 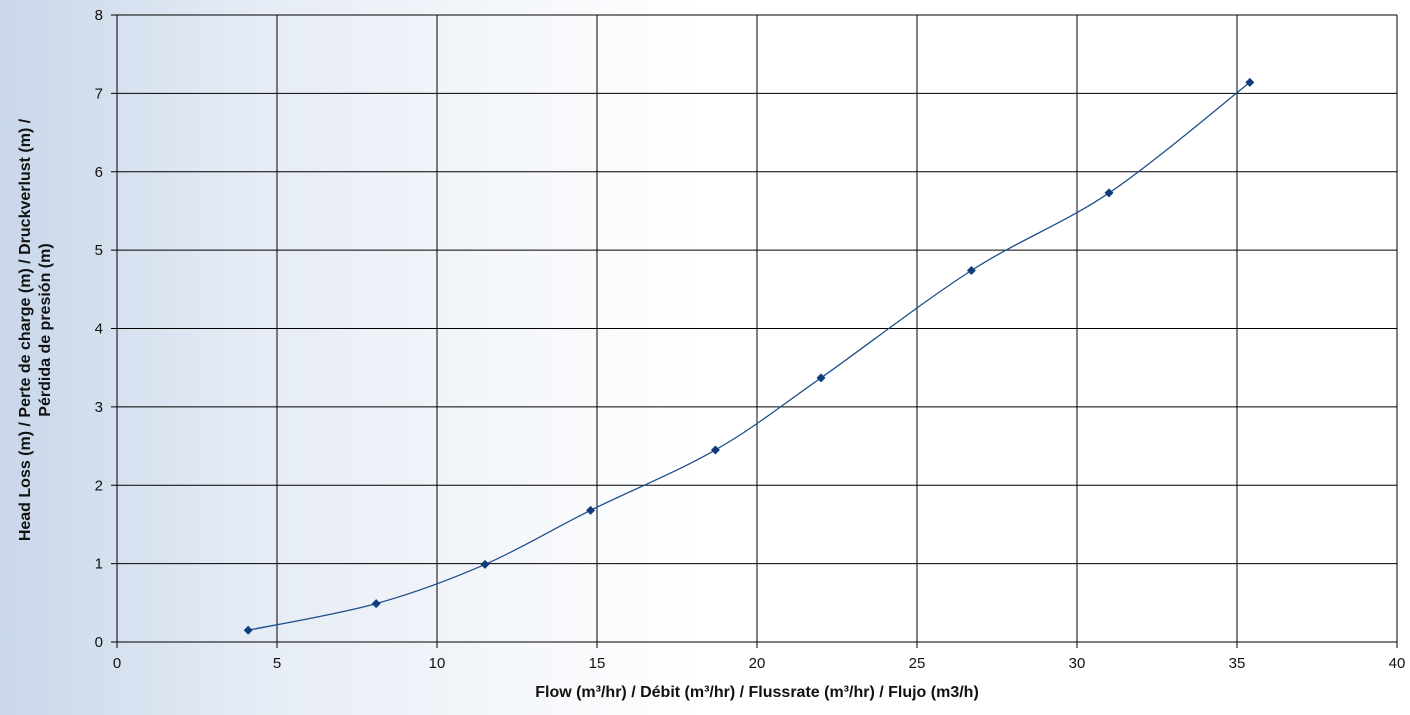 I want to click on x-tick-label-2: 10, so click(x=437, y=663).